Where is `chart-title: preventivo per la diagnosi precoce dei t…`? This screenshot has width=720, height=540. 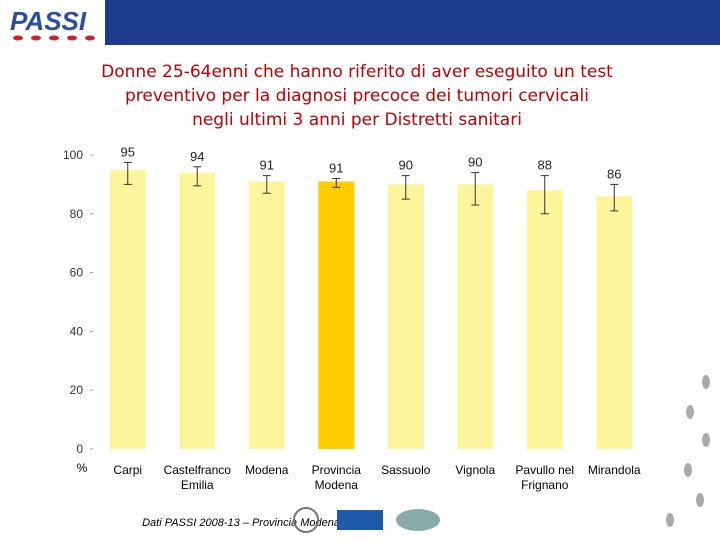 chart-title: preventivo per la diagnosi precoce dei t… is located at coordinates (357, 96).